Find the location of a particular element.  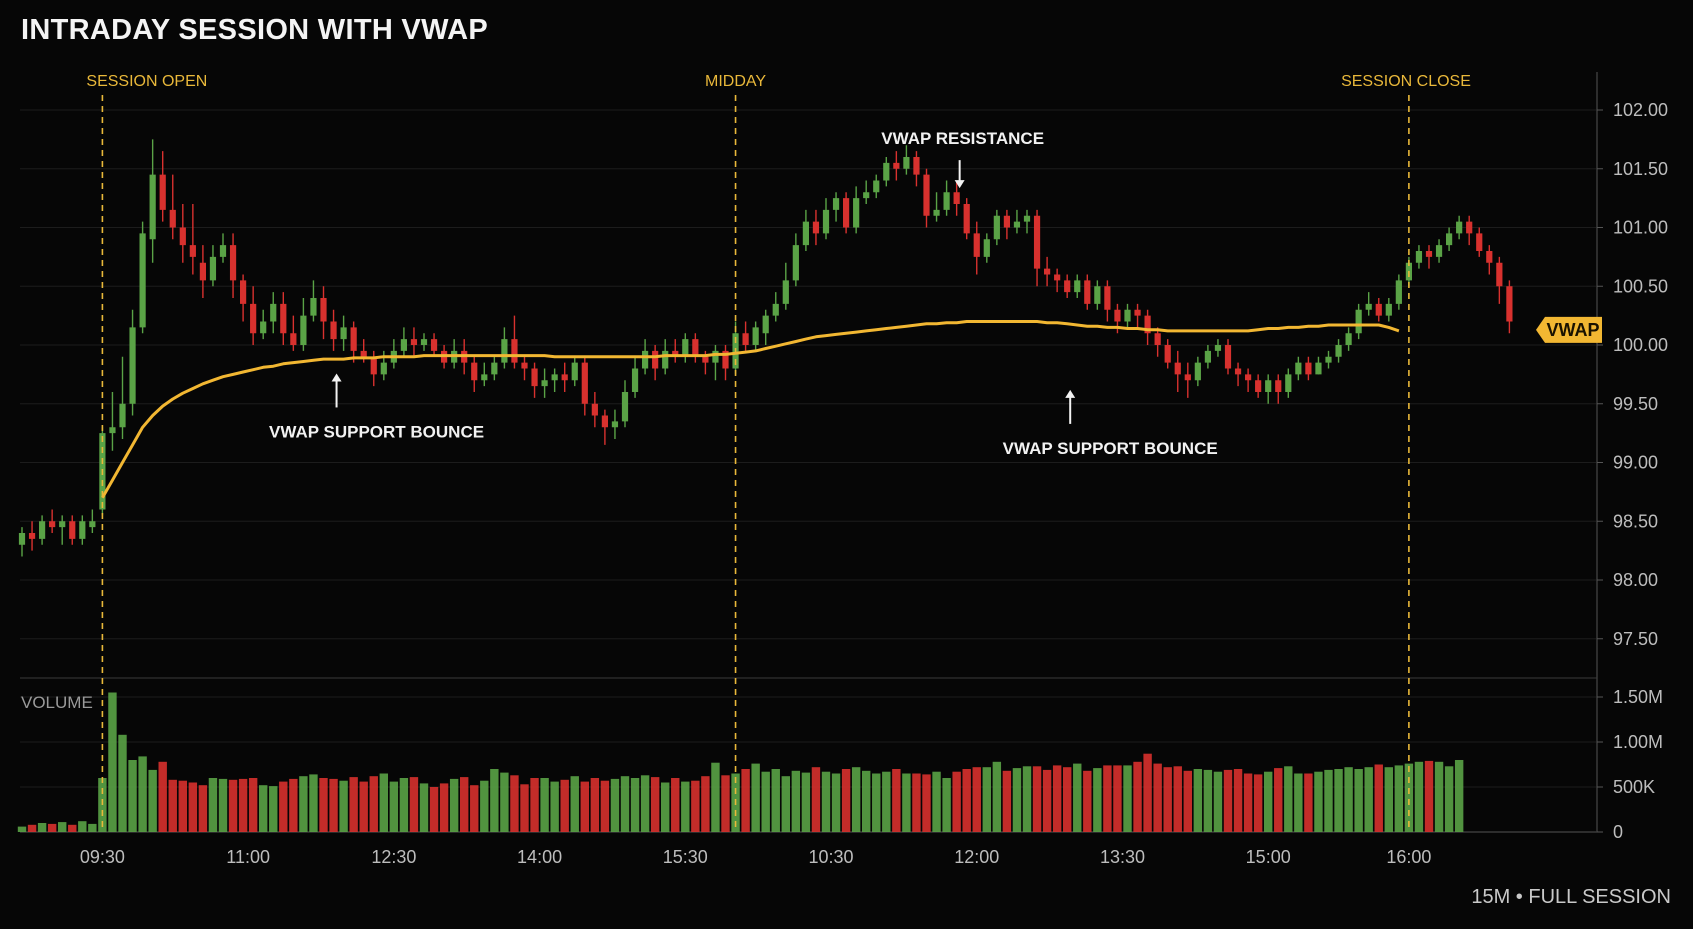

annotation-label: VWAP SUPPORT BOUNCE is located at coordinates (376, 431).